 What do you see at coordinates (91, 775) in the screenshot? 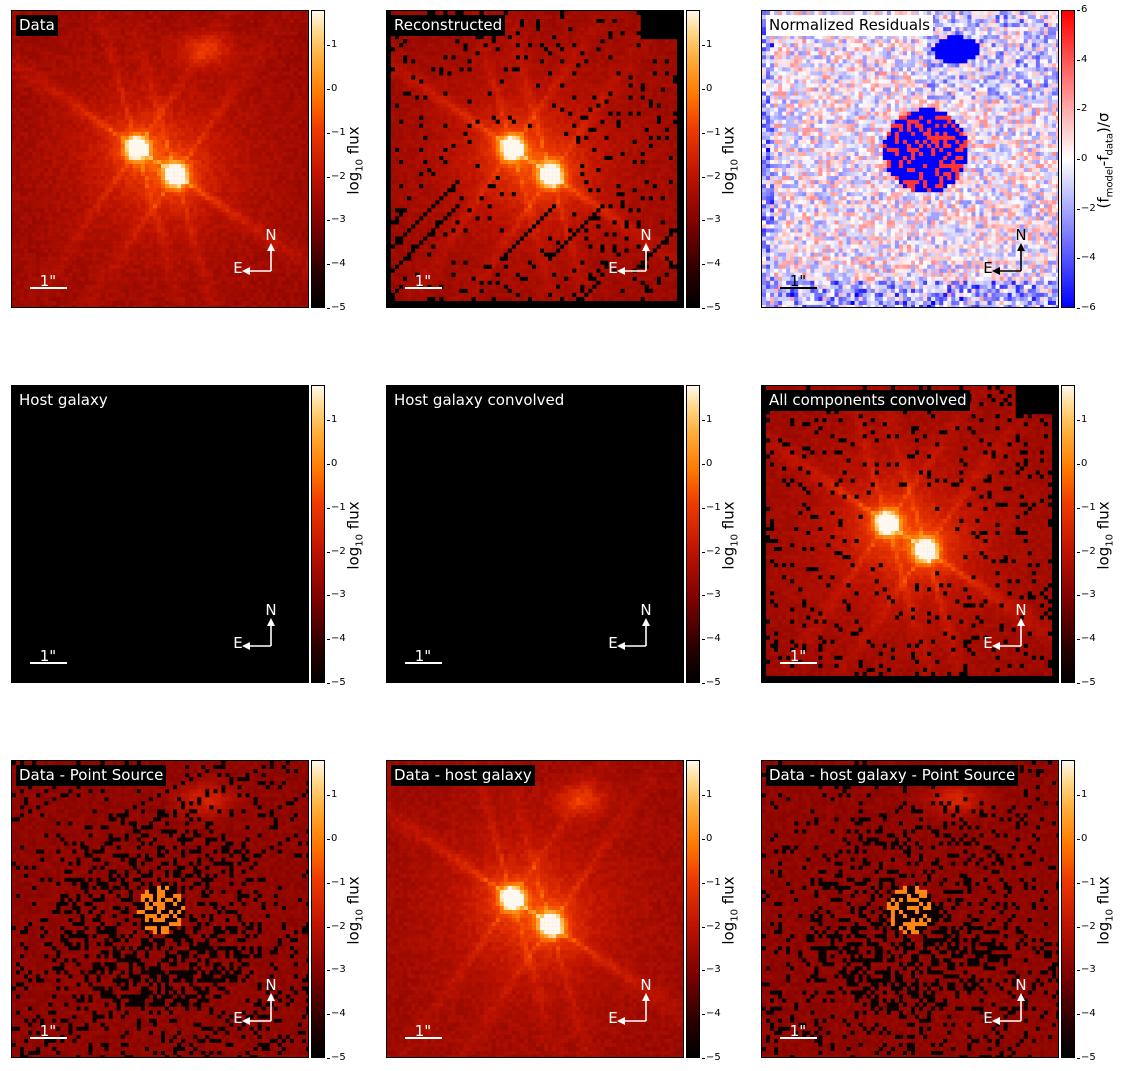
I see `panel-title: Data - Point Source` at bounding box center [91, 775].